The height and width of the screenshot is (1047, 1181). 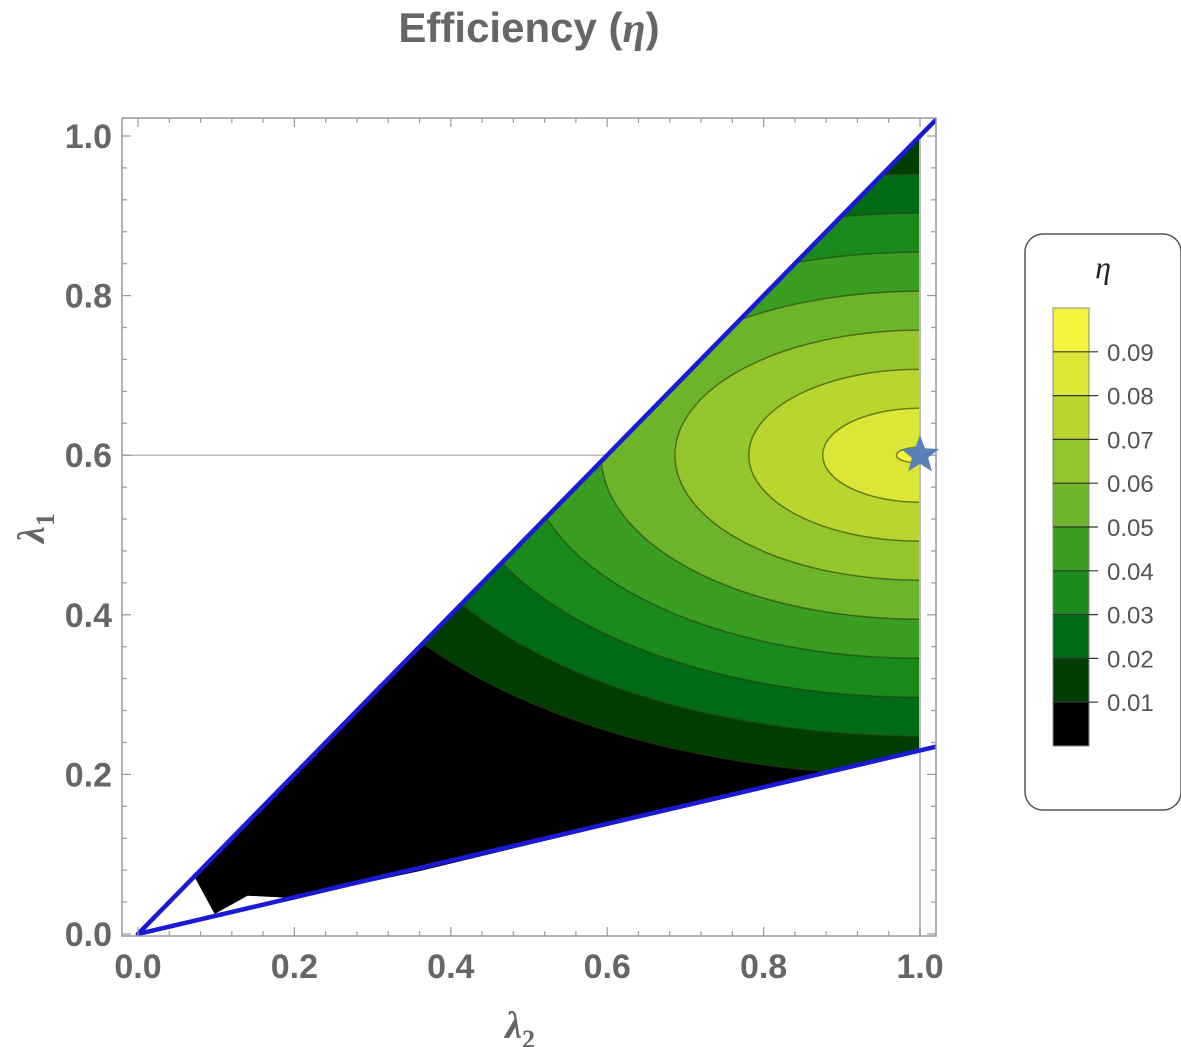 I want to click on title-symbol: η, so click(x=634, y=29).